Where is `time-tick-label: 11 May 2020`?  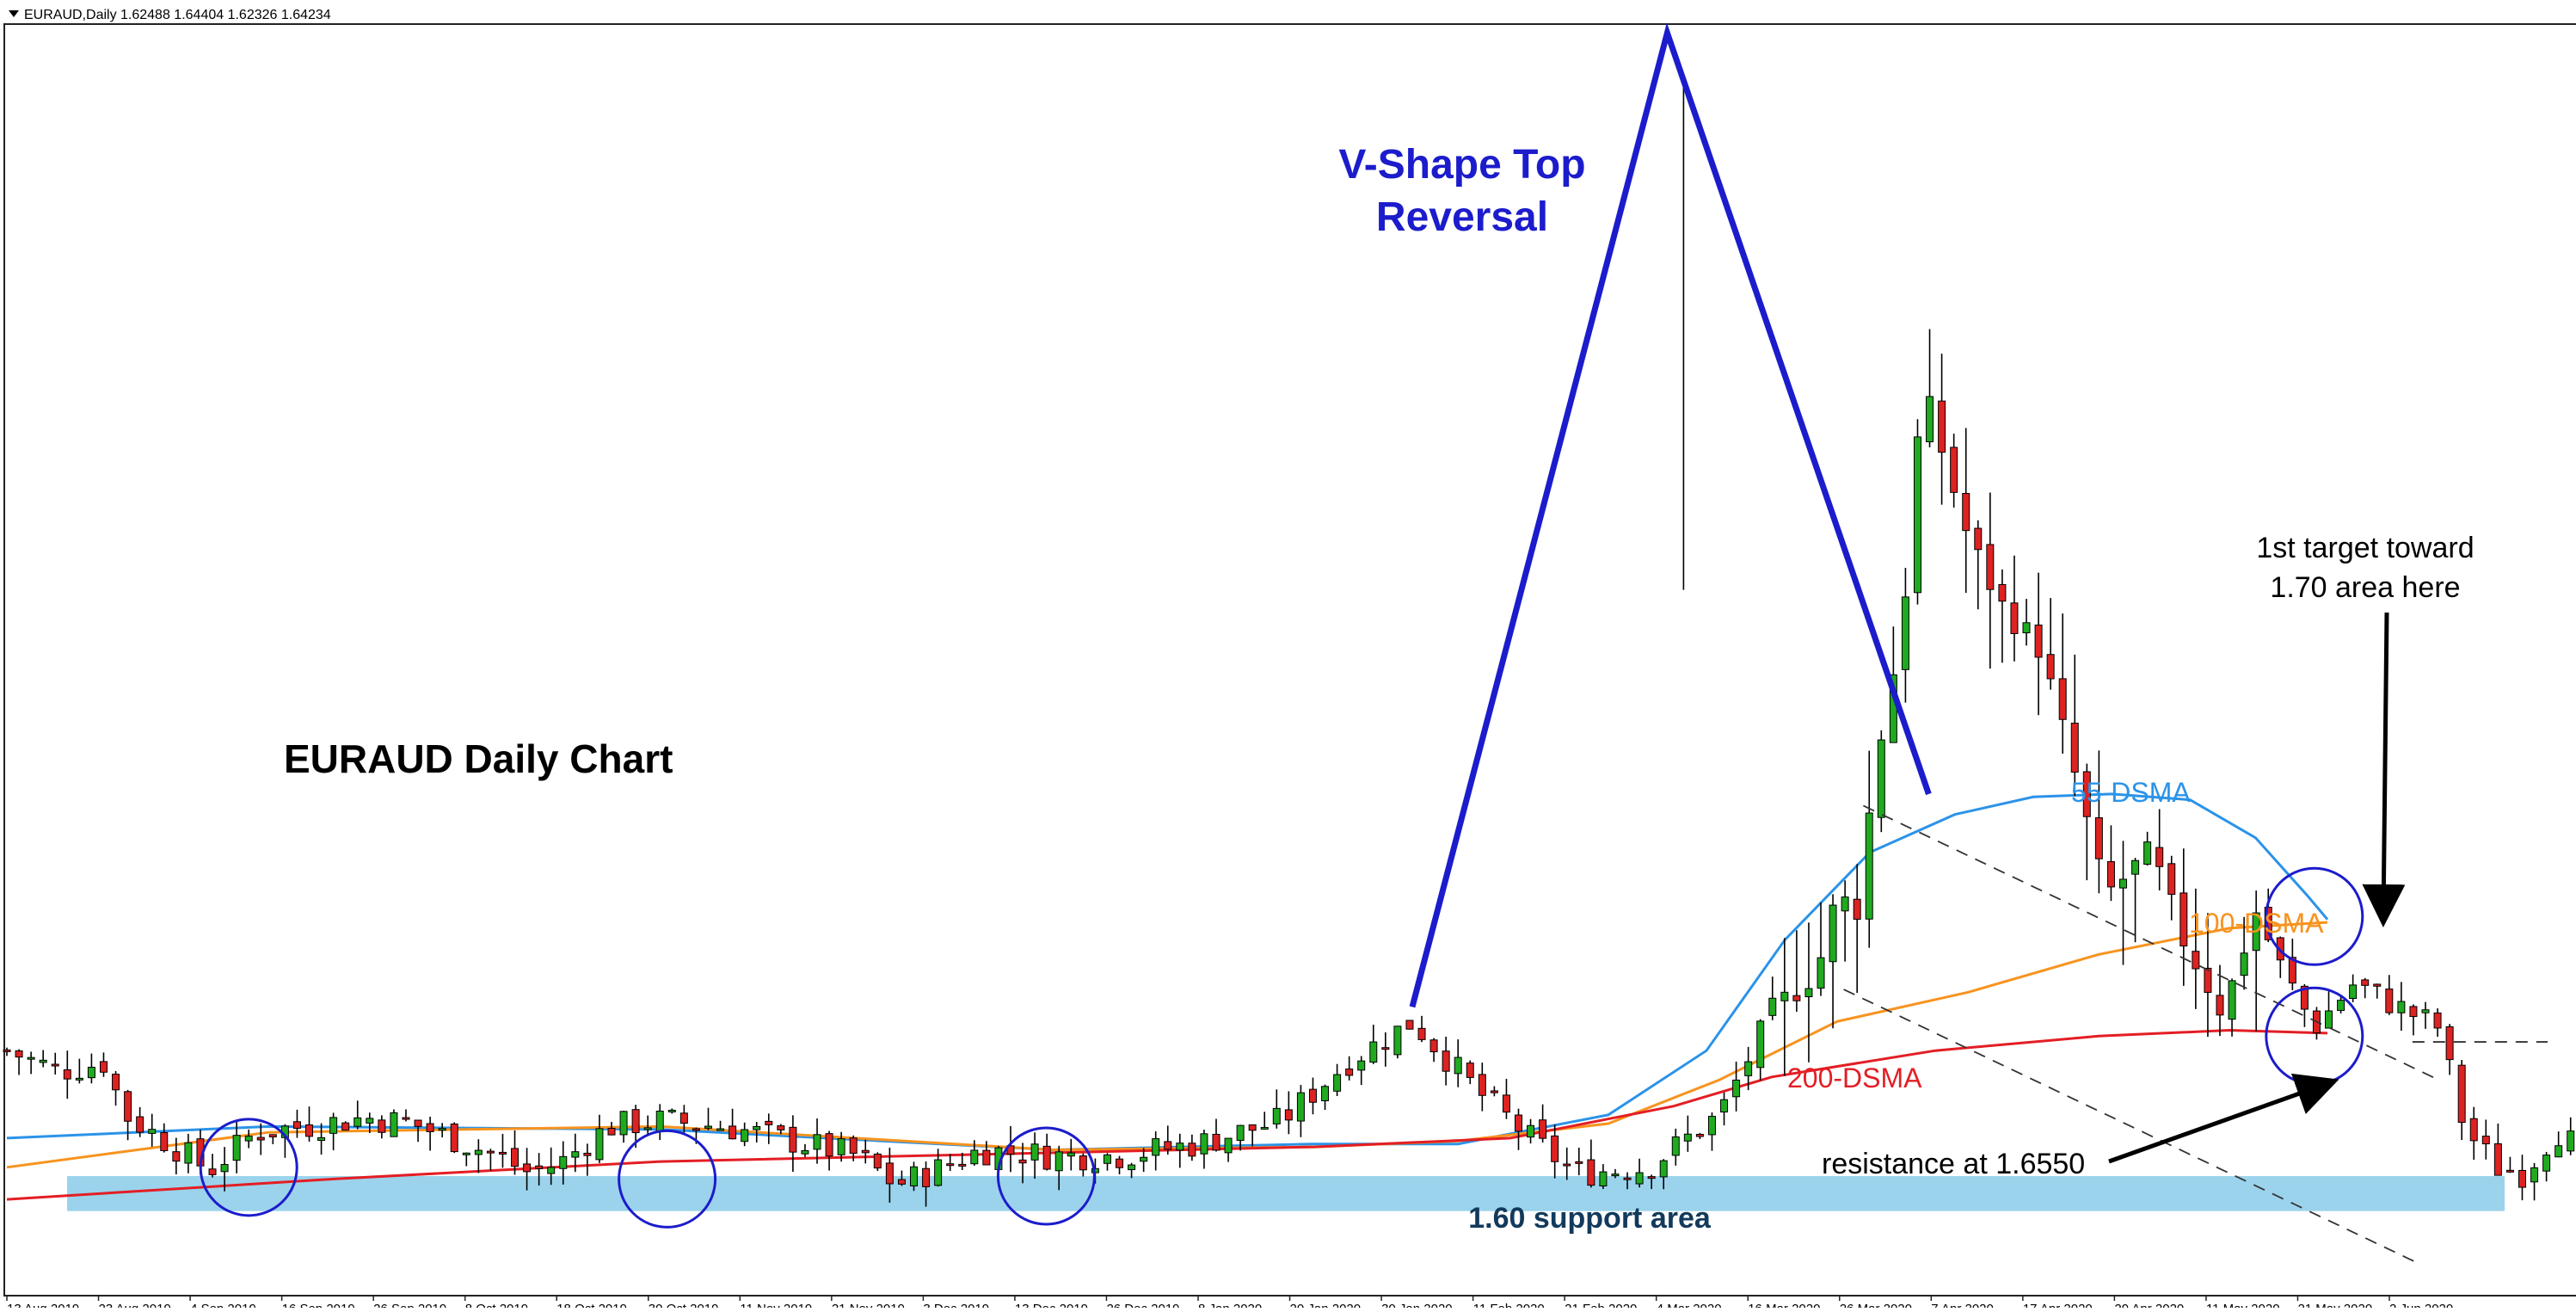
time-tick-label: 11 May 2020 is located at coordinates (2243, 1305).